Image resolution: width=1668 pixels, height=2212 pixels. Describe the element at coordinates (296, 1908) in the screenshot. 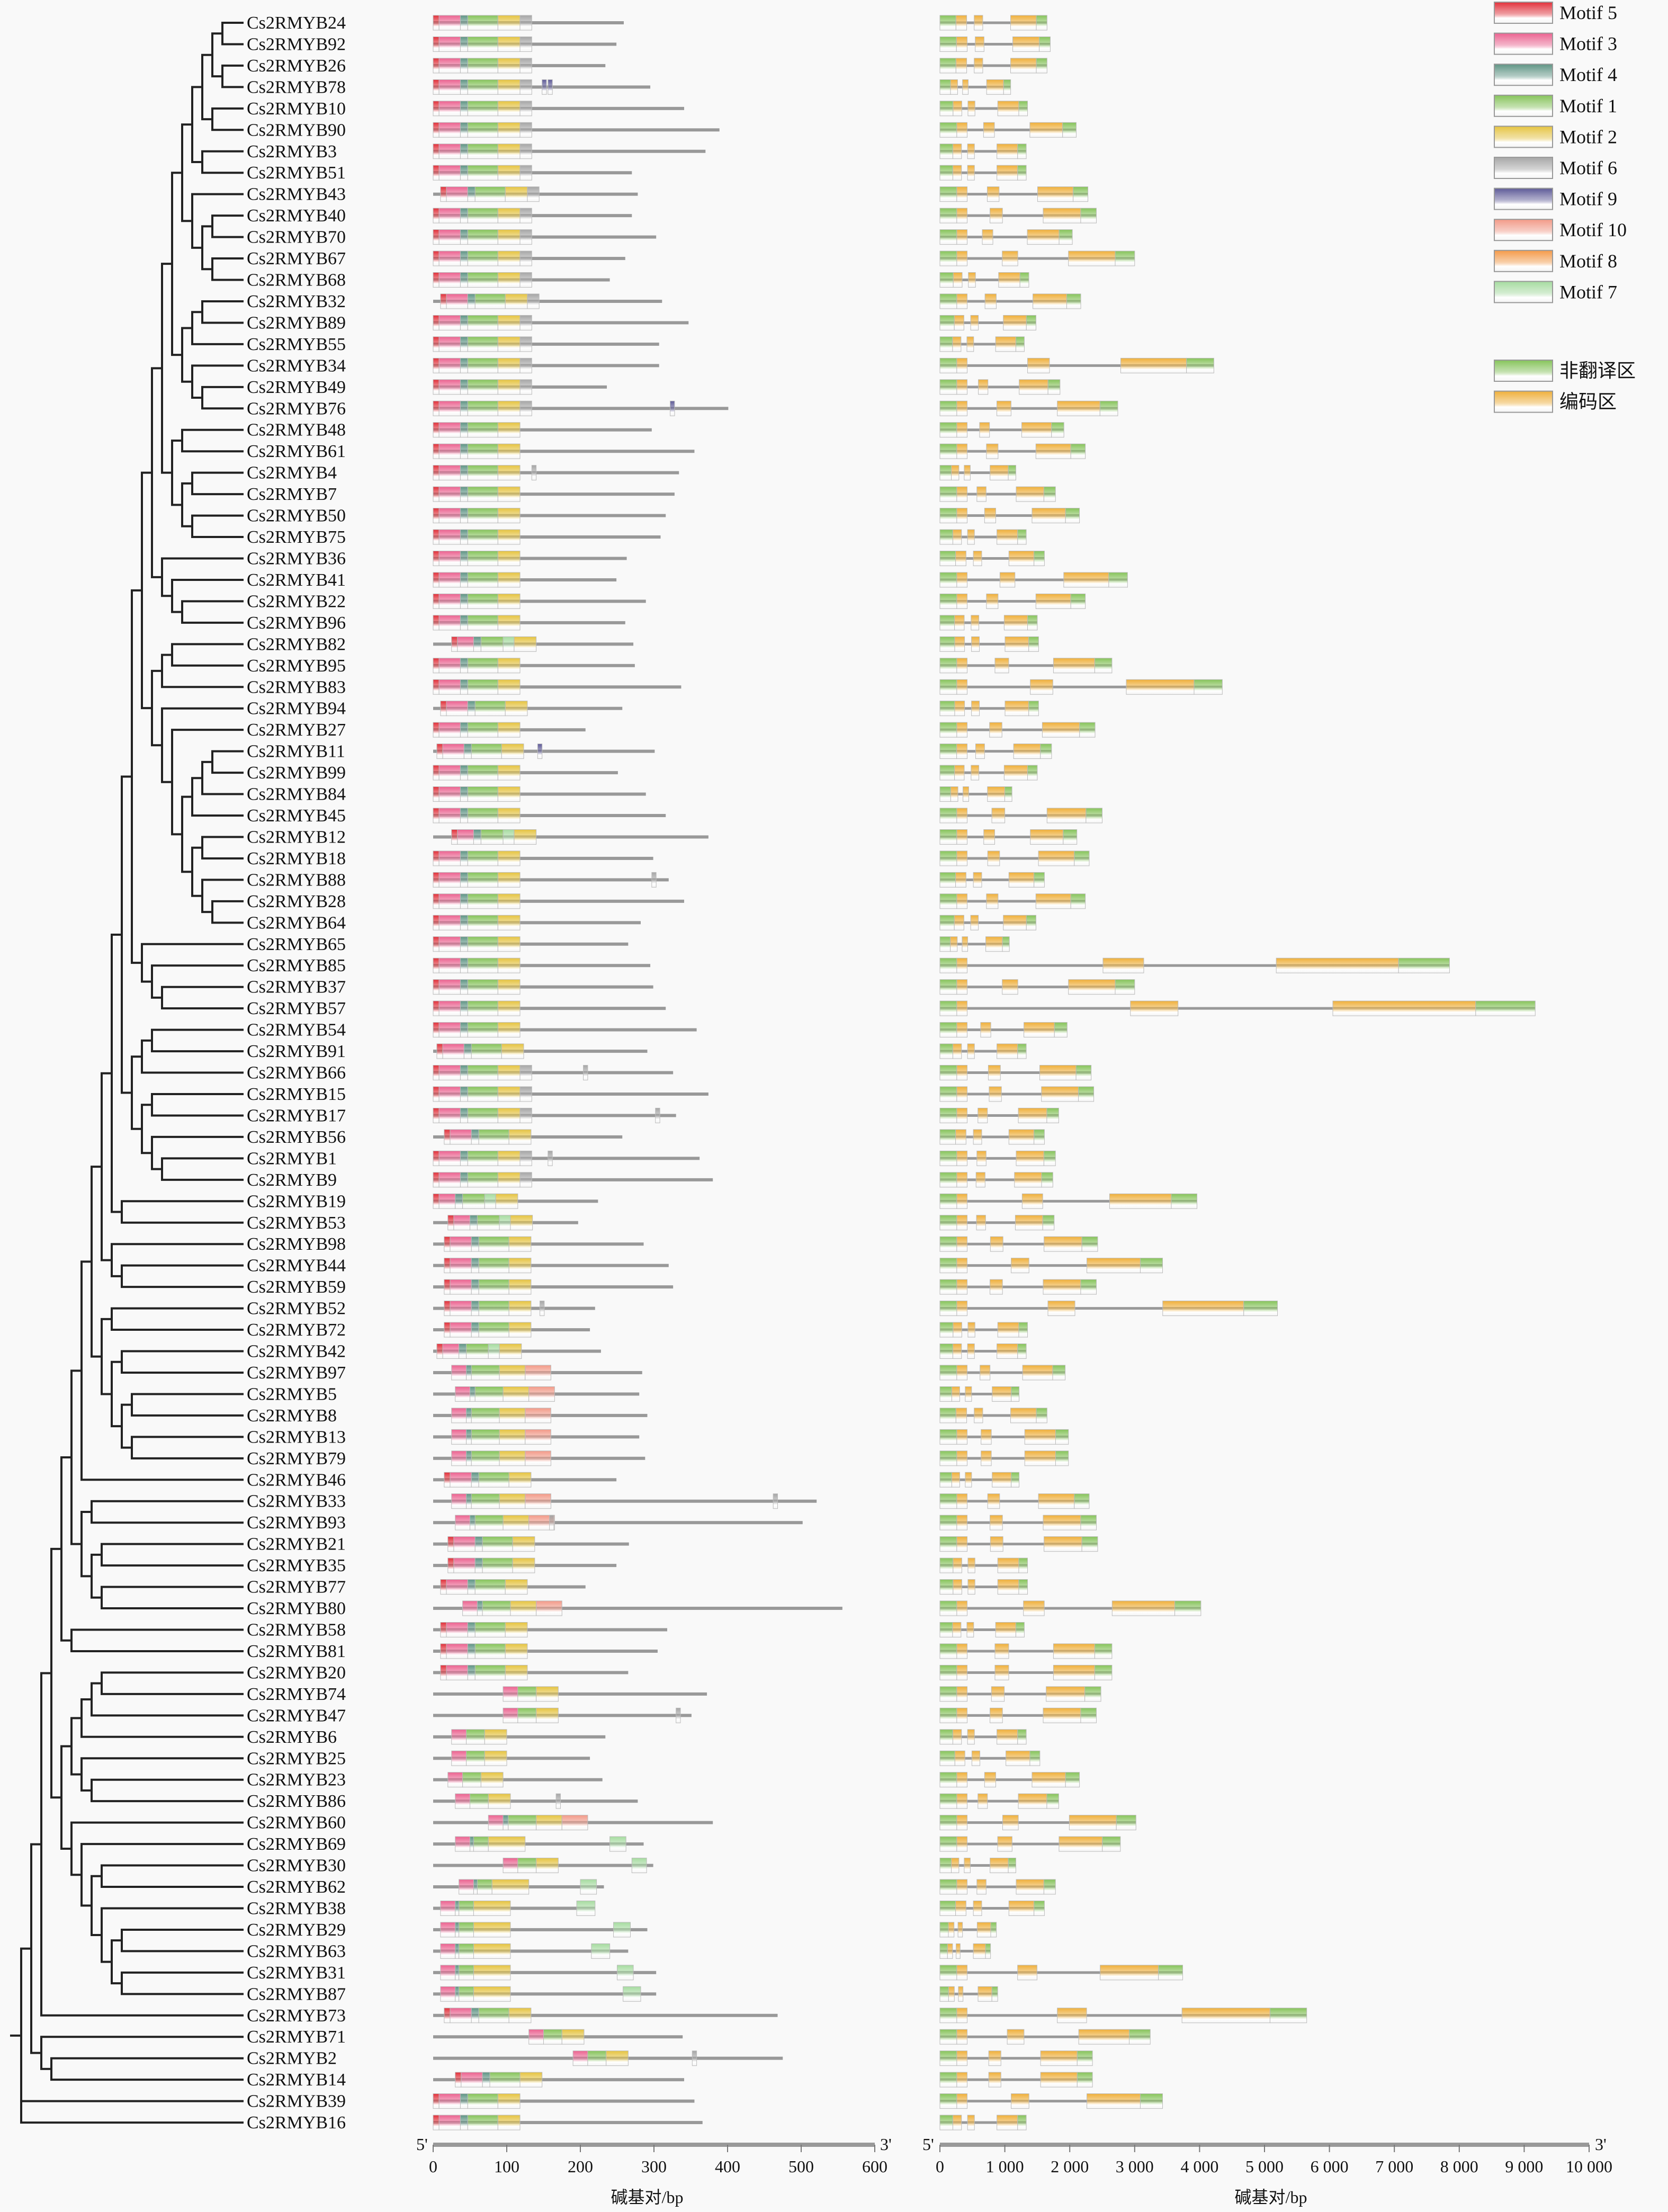

I see `gene-label: Cs2RMYB38` at that location.